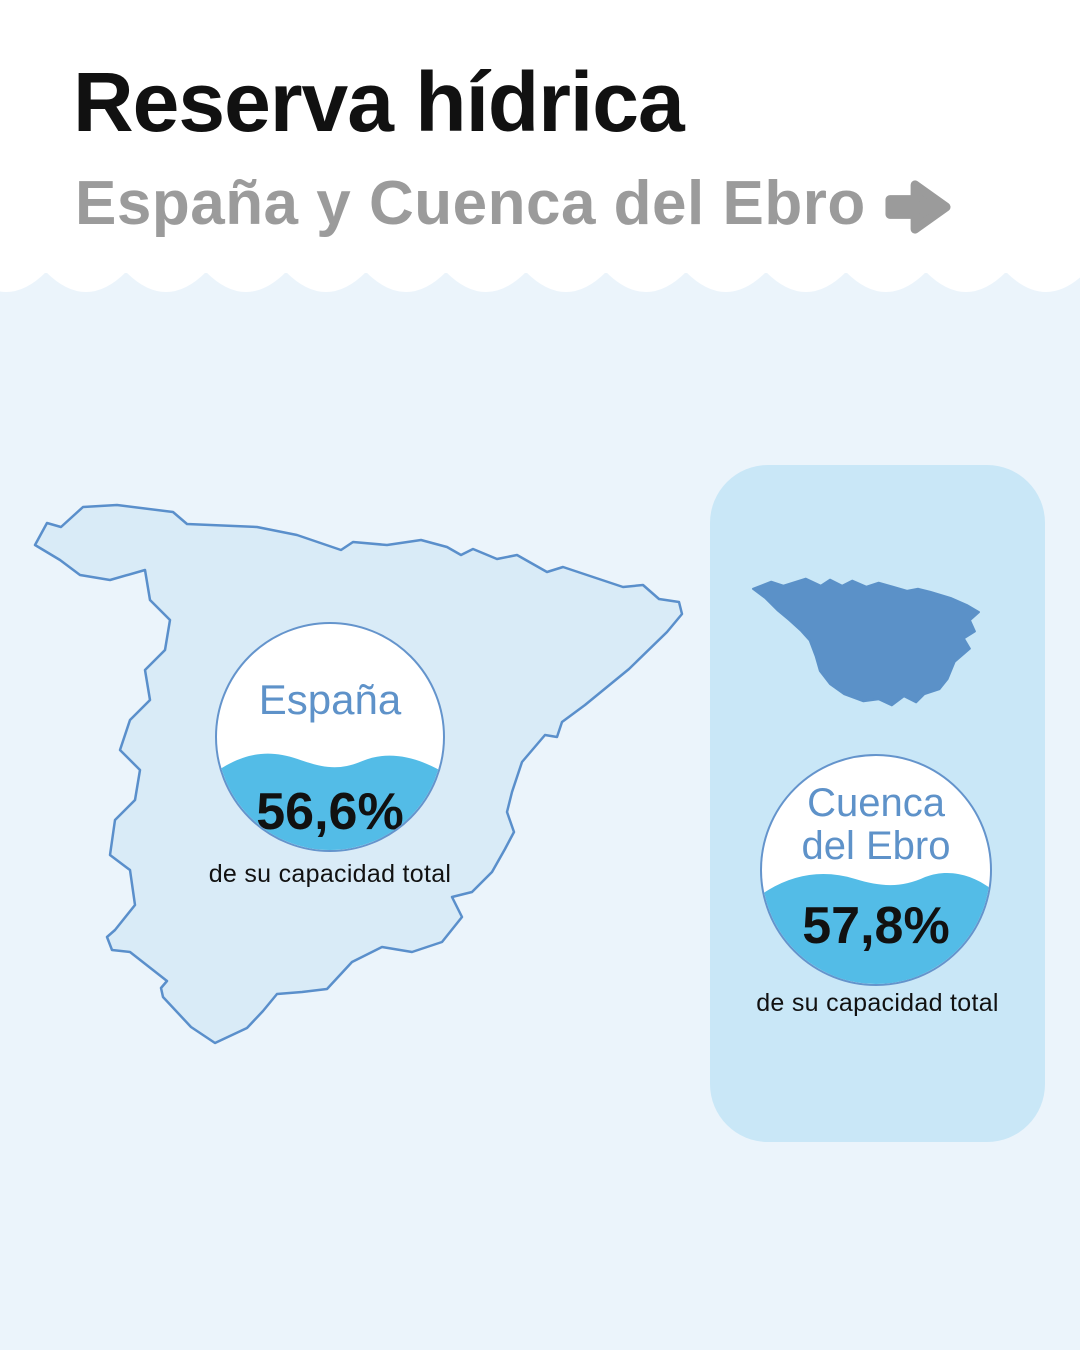  I want to click on ebro-value: 57,8%, so click(876, 926).